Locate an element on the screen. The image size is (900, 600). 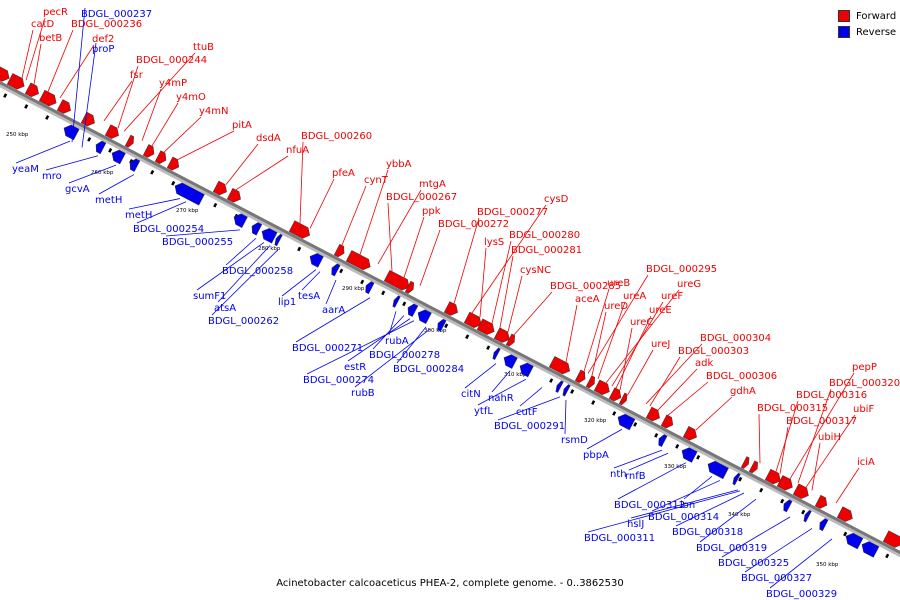
reverse-gene-label: proP is located at coordinates (103, 49).